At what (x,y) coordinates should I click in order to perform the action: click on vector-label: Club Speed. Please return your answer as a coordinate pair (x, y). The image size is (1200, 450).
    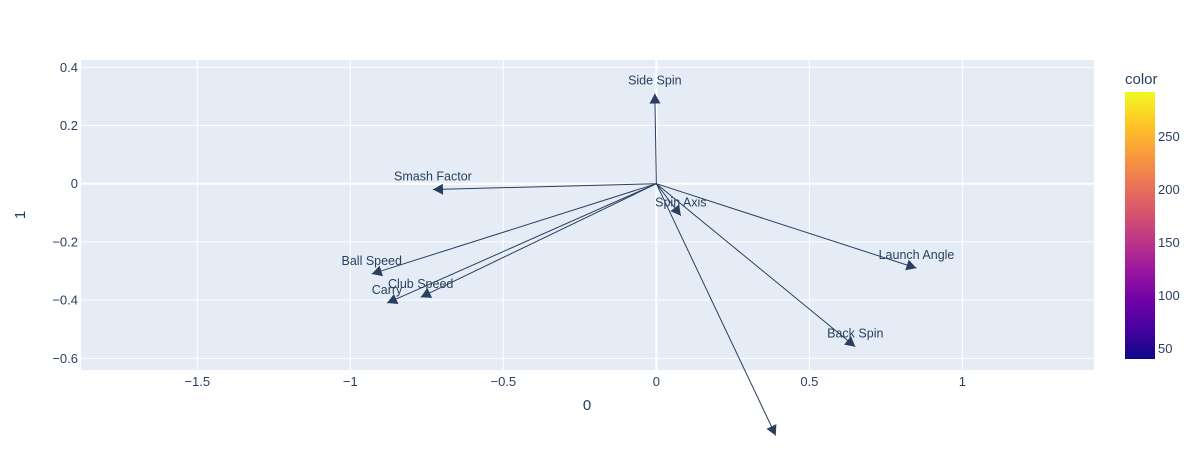
    Looking at the image, I should click on (420, 284).